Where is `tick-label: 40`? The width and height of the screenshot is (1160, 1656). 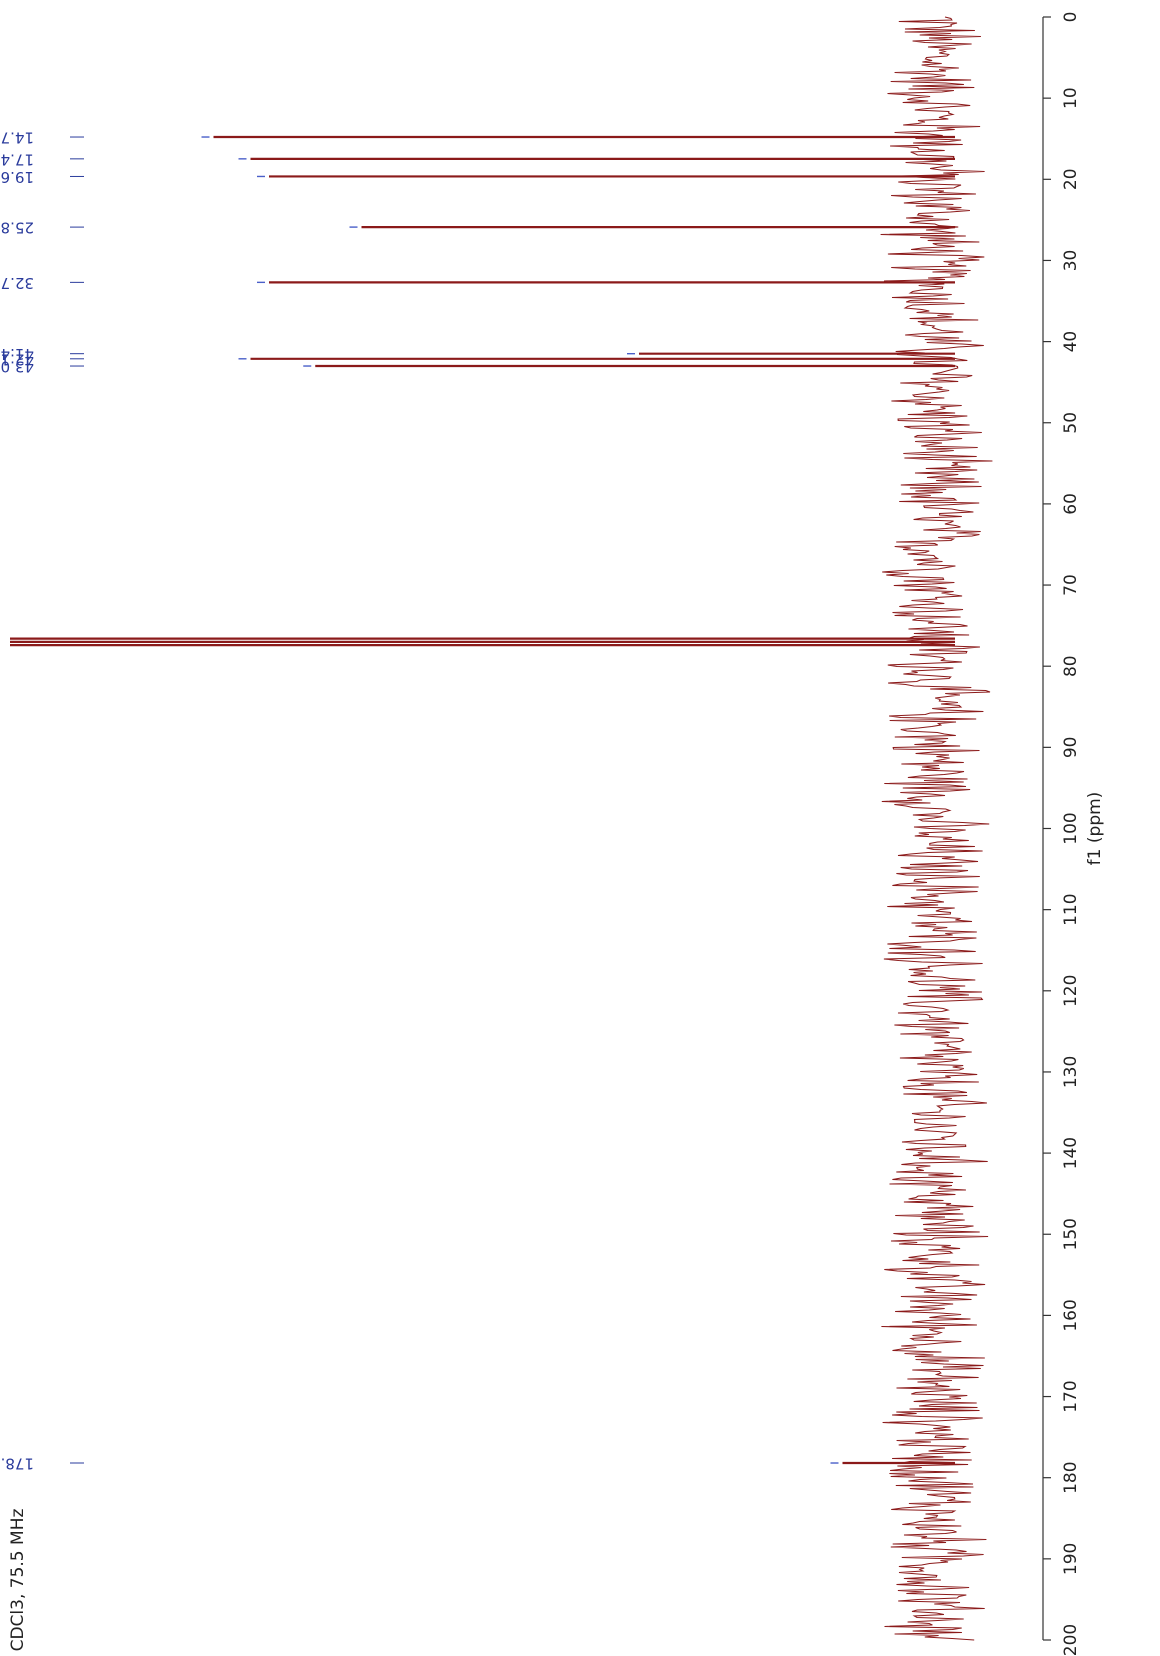
tick-label: 40 is located at coordinates (1071, 342).